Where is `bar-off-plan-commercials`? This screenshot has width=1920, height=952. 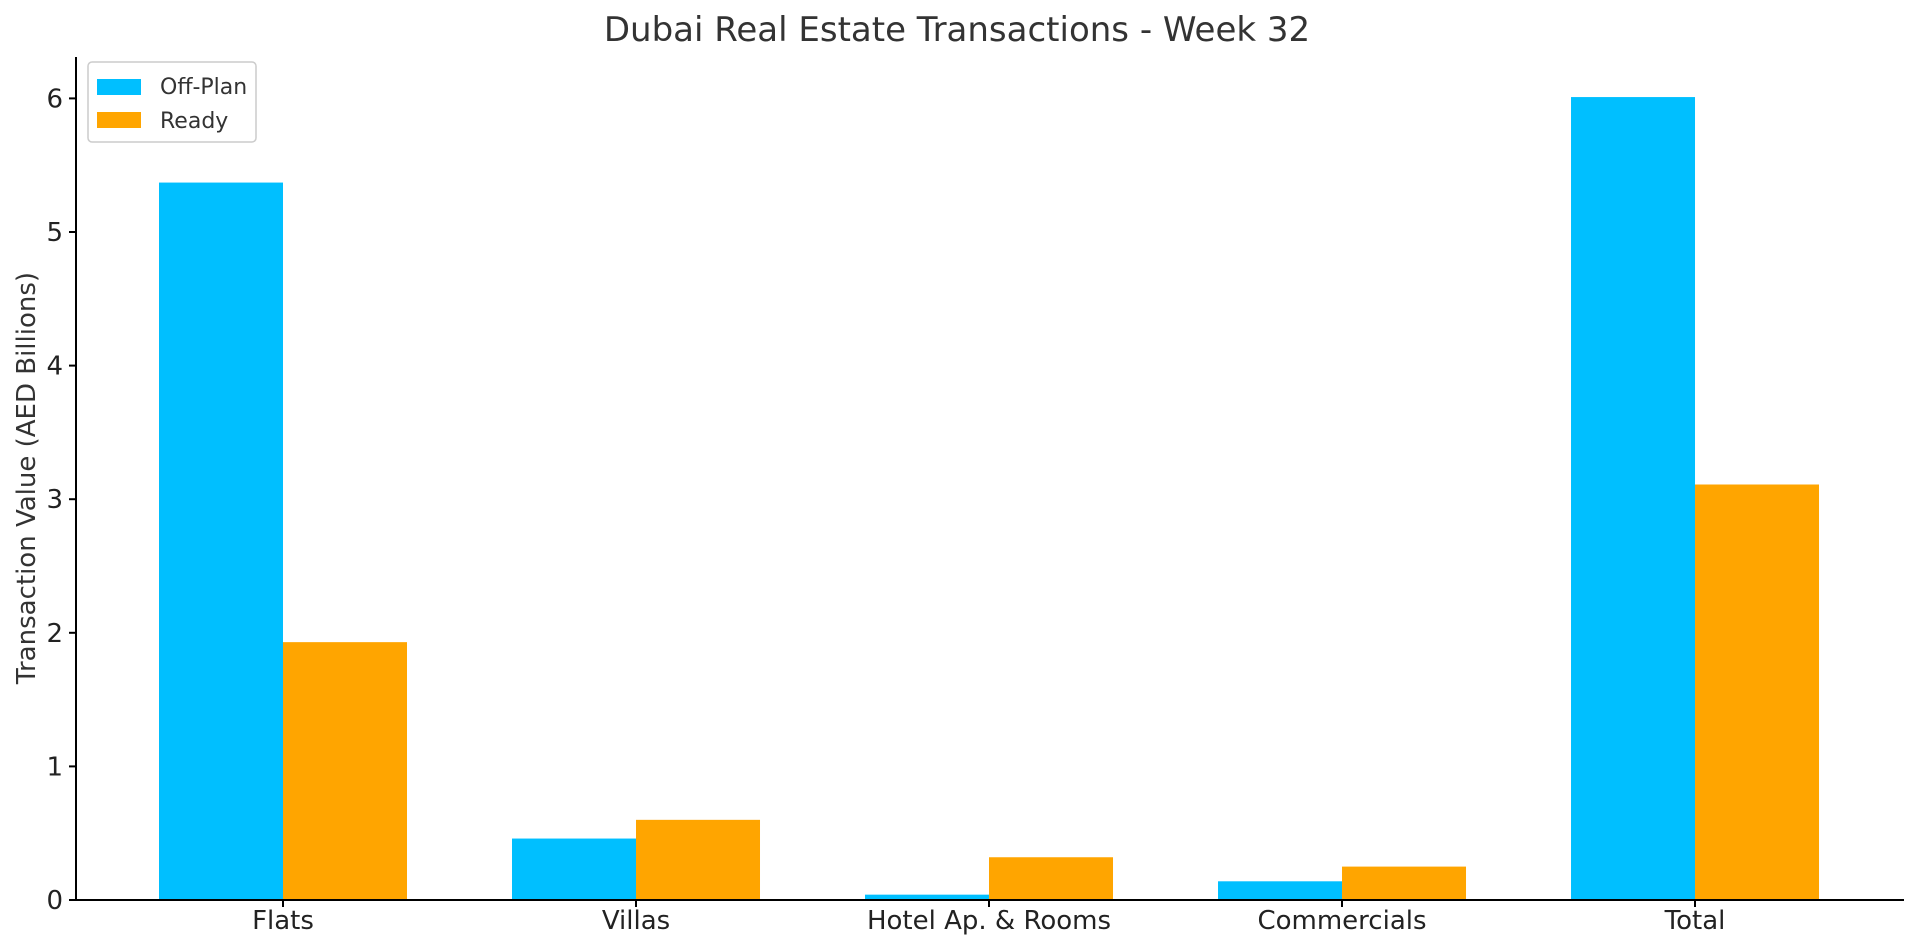
bar-off-plan-commercials is located at coordinates (1280, 890).